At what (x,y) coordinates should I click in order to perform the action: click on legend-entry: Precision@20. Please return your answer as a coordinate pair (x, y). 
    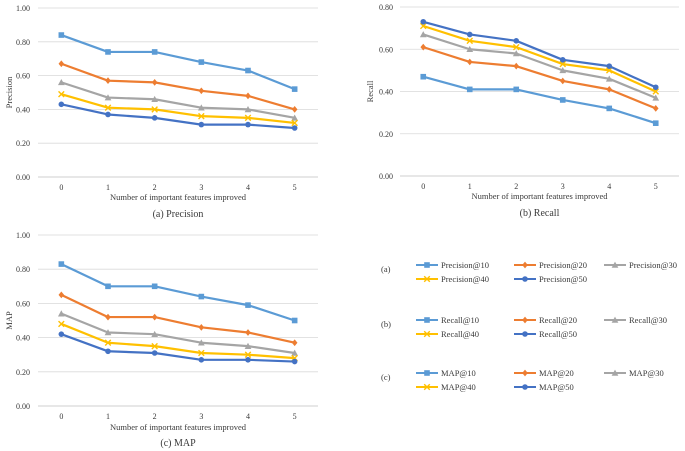
    Looking at the image, I should click on (550, 265).